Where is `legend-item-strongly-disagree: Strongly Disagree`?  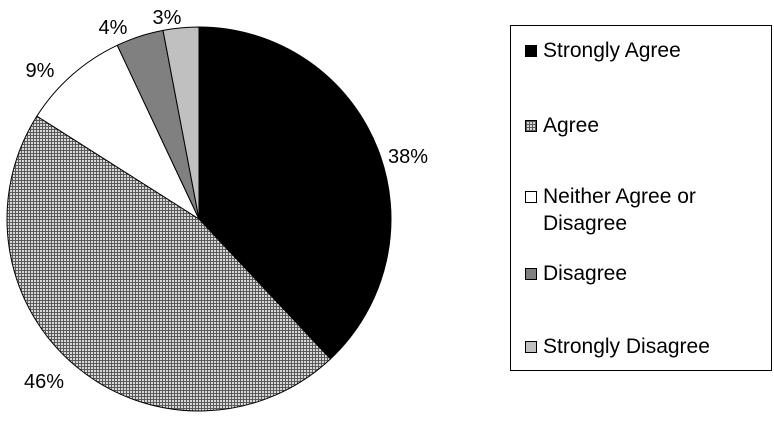 legend-item-strongly-disagree: Strongly Disagree is located at coordinates (646, 346).